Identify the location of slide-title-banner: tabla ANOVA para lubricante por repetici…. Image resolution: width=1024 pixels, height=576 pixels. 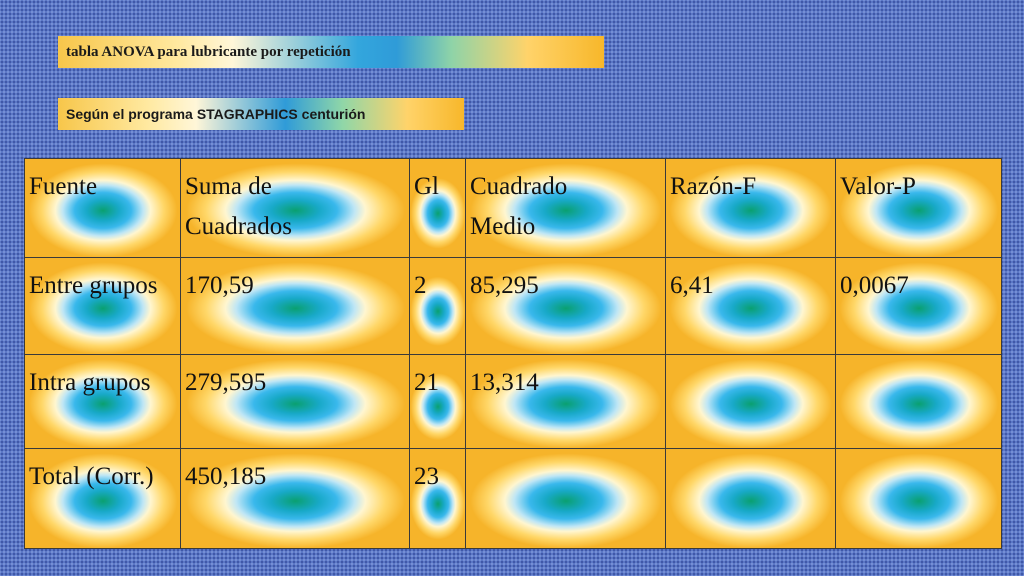
(331, 52).